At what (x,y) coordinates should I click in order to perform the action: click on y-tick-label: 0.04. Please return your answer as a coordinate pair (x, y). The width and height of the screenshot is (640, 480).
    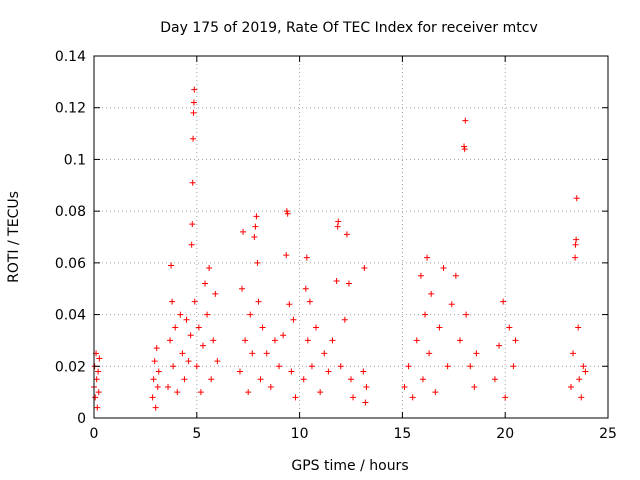
    Looking at the image, I should click on (70, 316).